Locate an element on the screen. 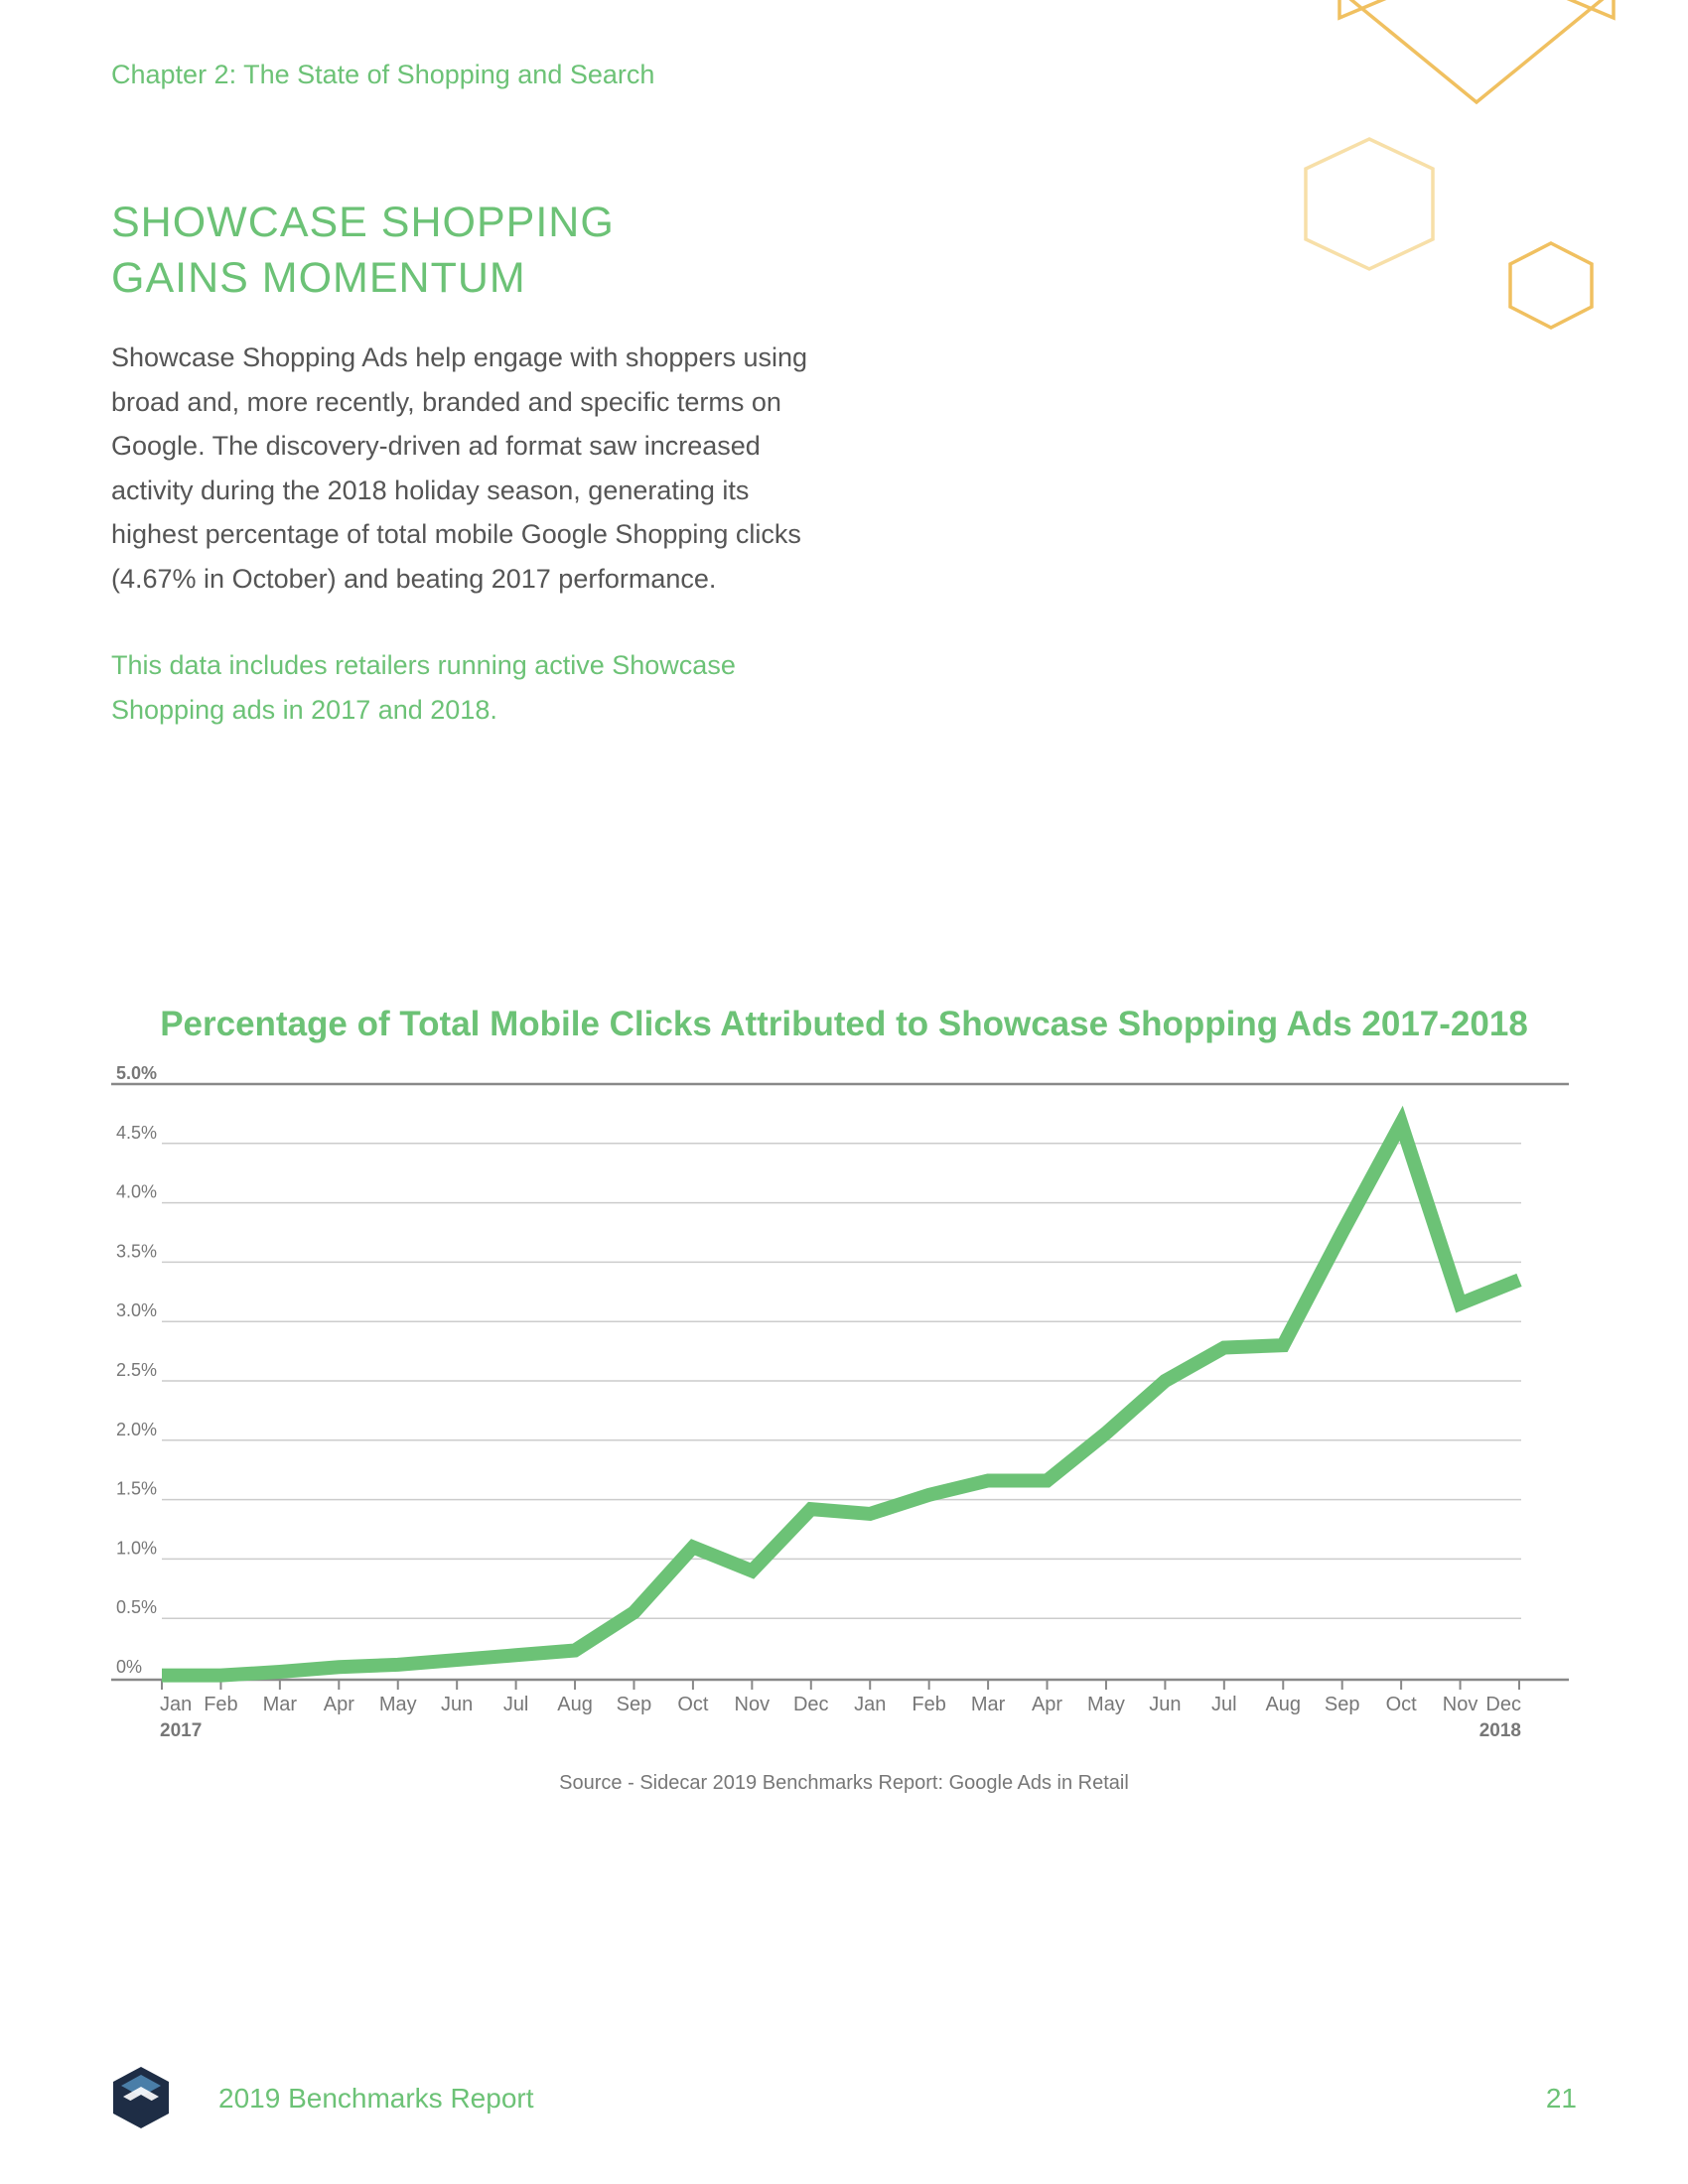 Image resolution: width=1688 pixels, height=2184 pixels. year-label-start: 2017 is located at coordinates (181, 1730).